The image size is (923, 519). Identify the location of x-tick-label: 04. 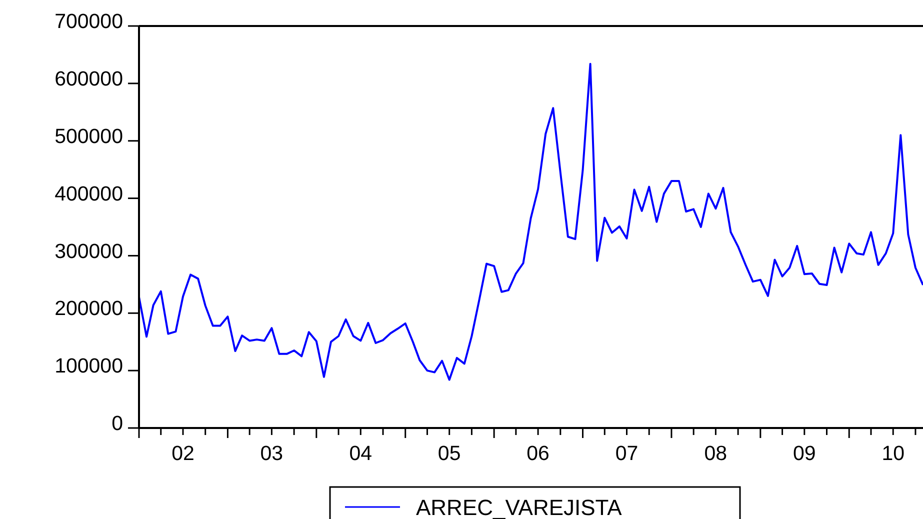
(360, 453).